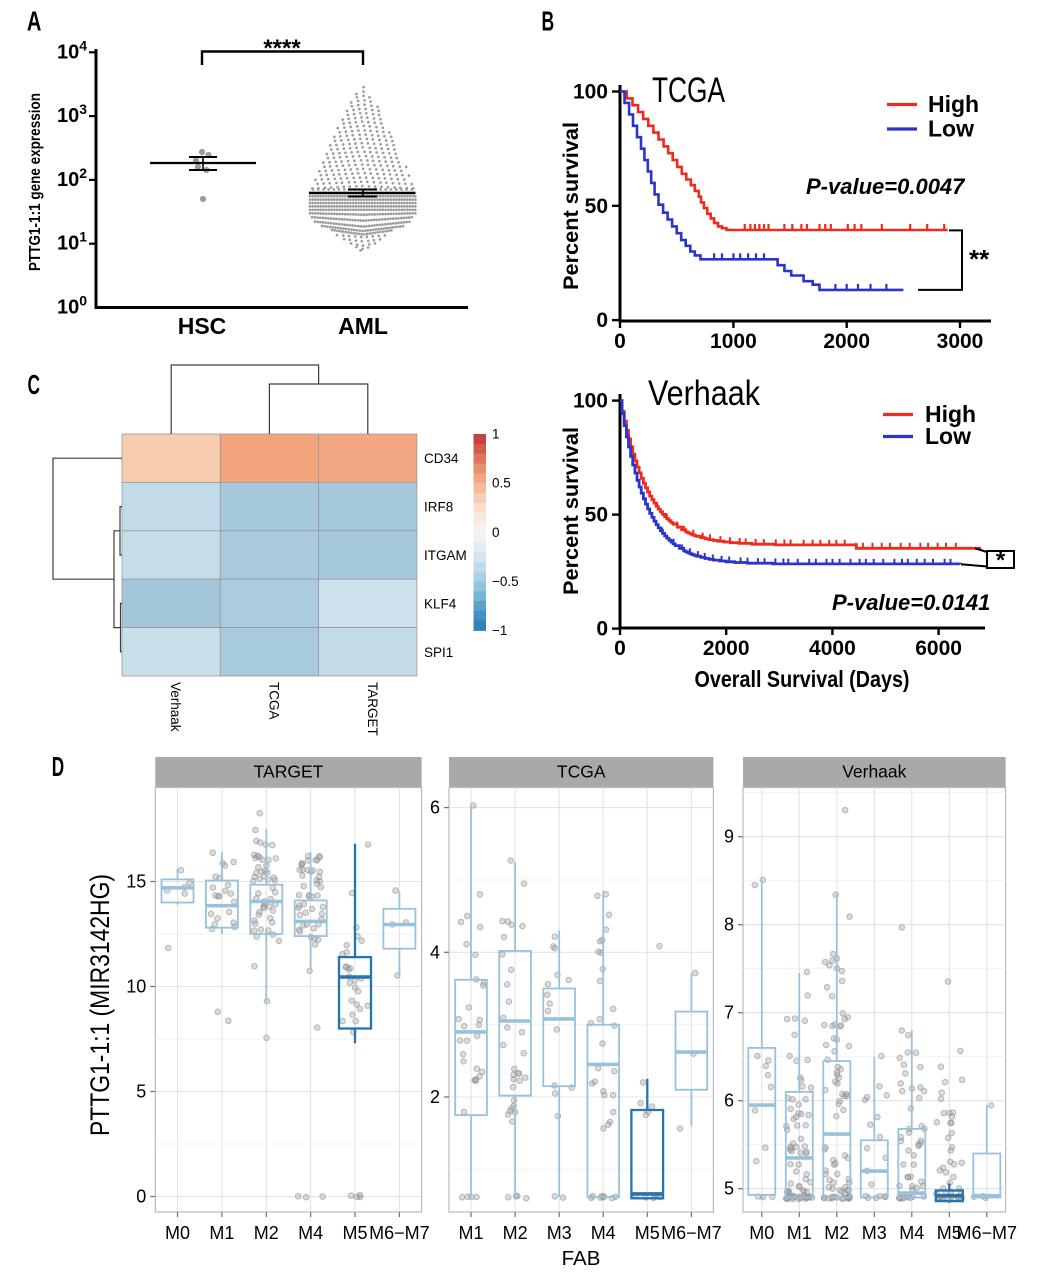 The image size is (1040, 1285). Describe the element at coordinates (802, 679) in the screenshot. I see `svg-text: Overall Survival (Days)` at that location.